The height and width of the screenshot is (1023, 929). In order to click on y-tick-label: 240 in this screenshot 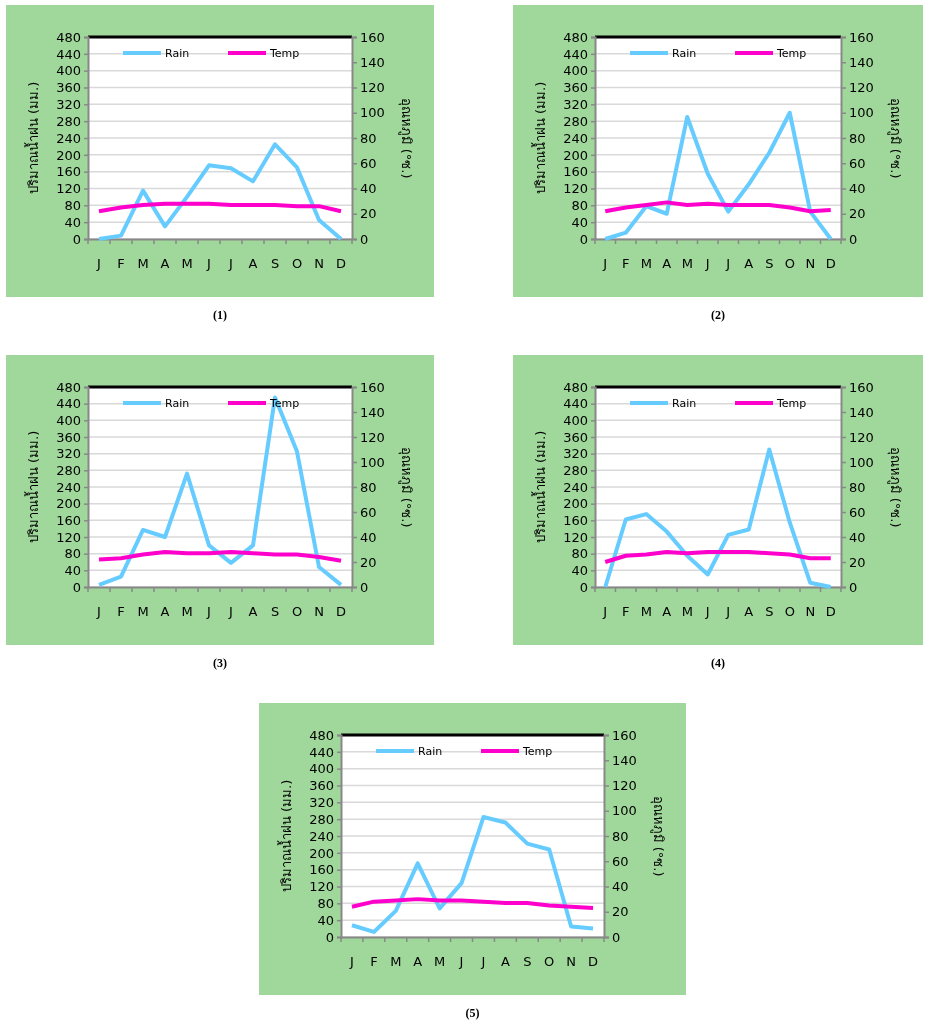, I will do `click(575, 487)`.